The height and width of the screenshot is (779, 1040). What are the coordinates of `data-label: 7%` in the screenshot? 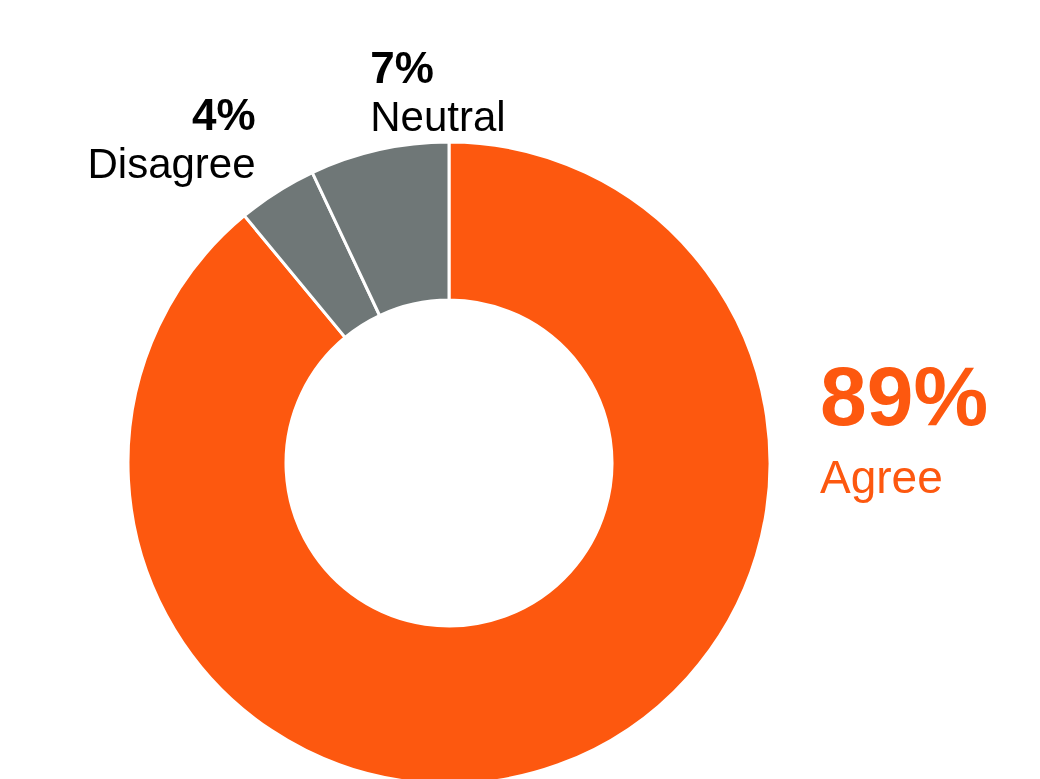 It's located at (402, 67).